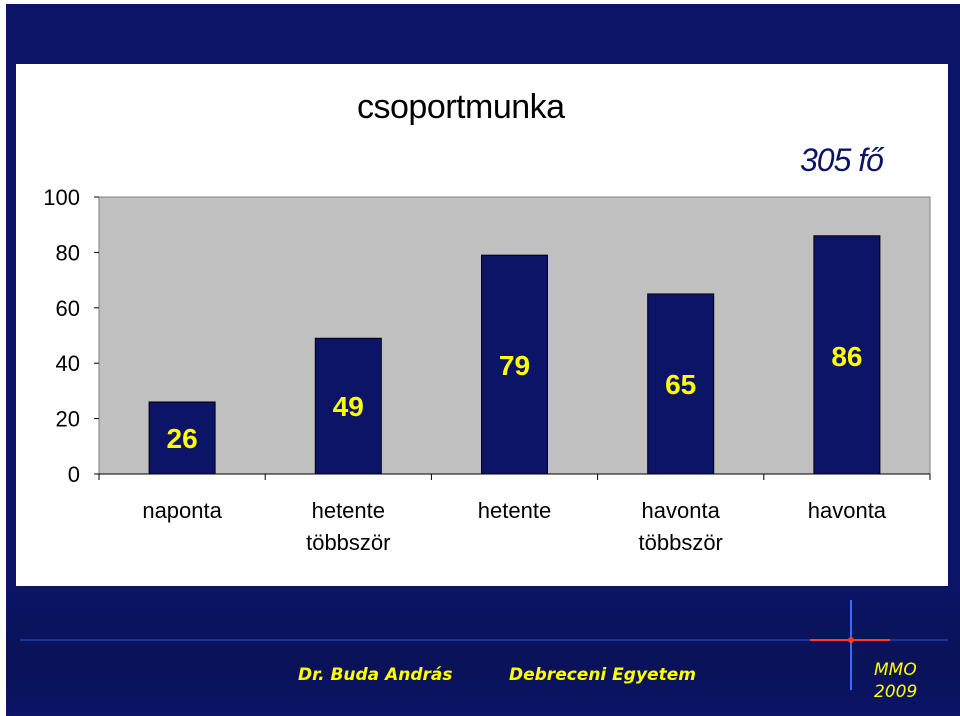 Image resolution: width=960 pixels, height=716 pixels. I want to click on footer-institution: Debreceni Egyetem, so click(602, 675).